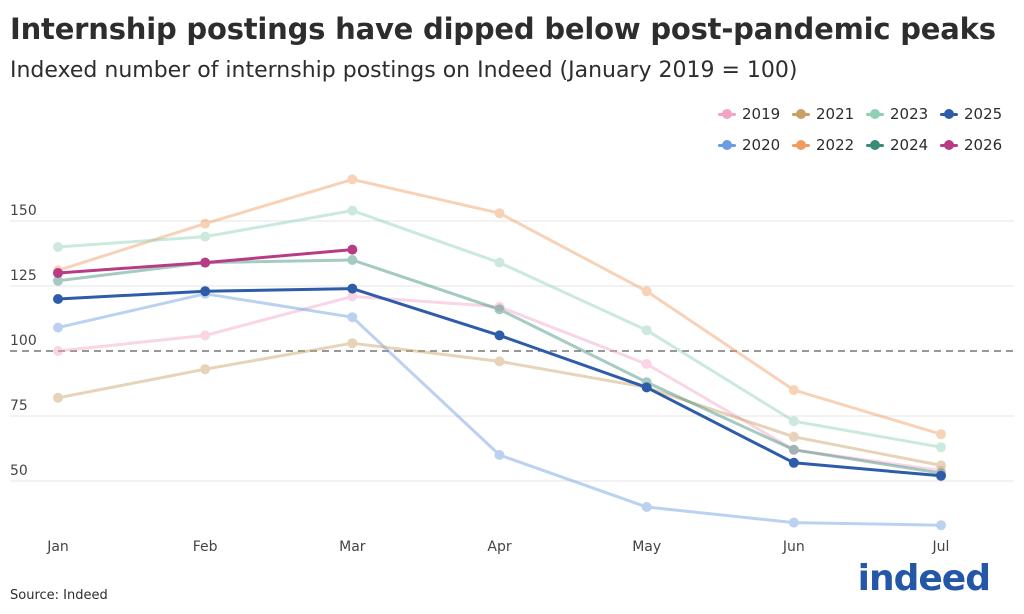 The height and width of the screenshot is (614, 1024). Describe the element at coordinates (23, 276) in the screenshot. I see `y-tick-label: 125` at that location.